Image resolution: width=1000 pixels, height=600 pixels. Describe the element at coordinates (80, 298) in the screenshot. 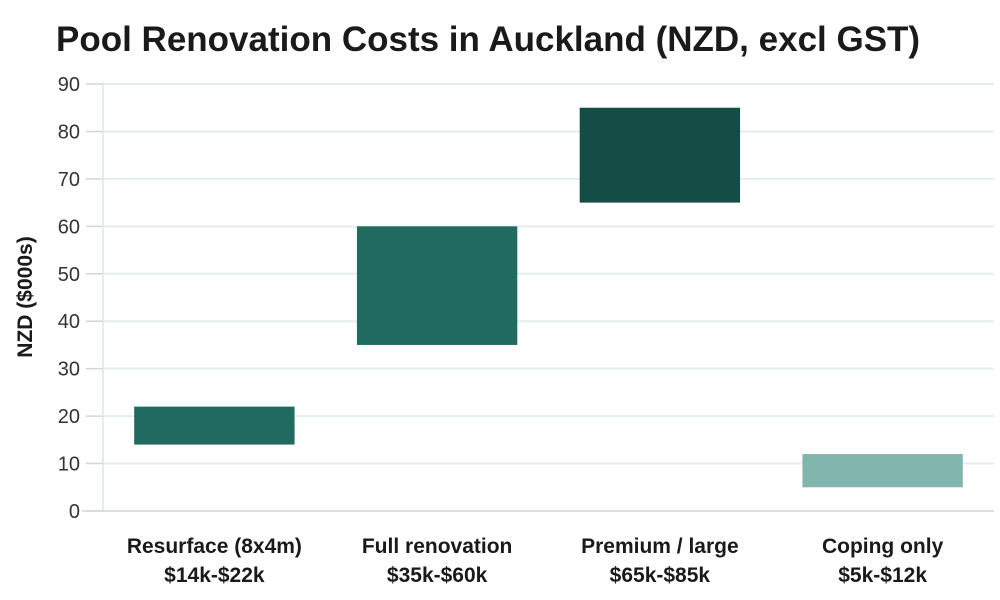

I see `y-tick-labels: 0 10 20 30 40 50 60 70 80 90` at that location.